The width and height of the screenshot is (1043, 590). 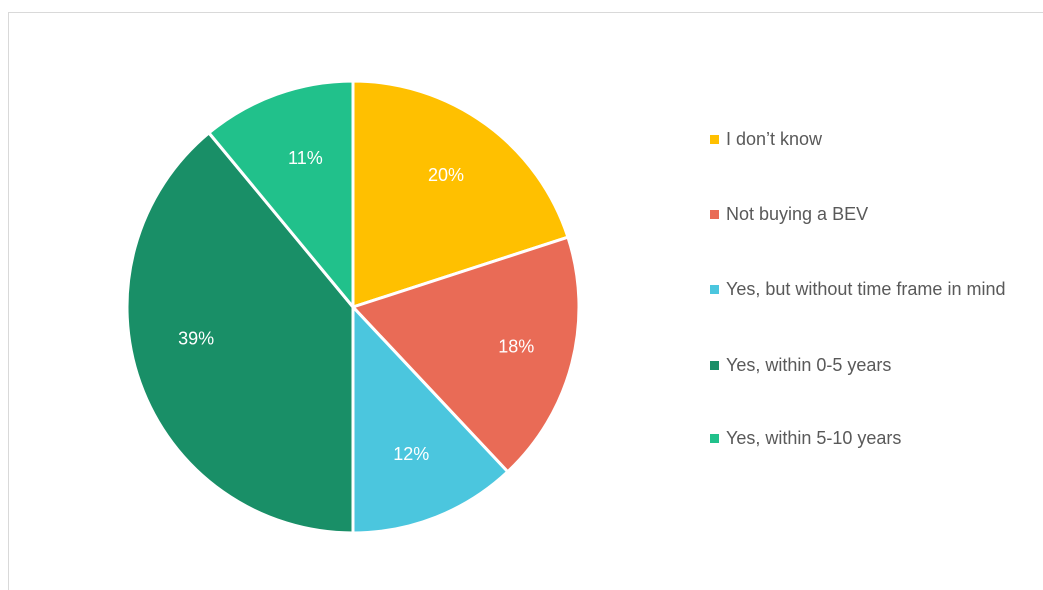 I want to click on pie-data-label: 11%, so click(x=305, y=158).